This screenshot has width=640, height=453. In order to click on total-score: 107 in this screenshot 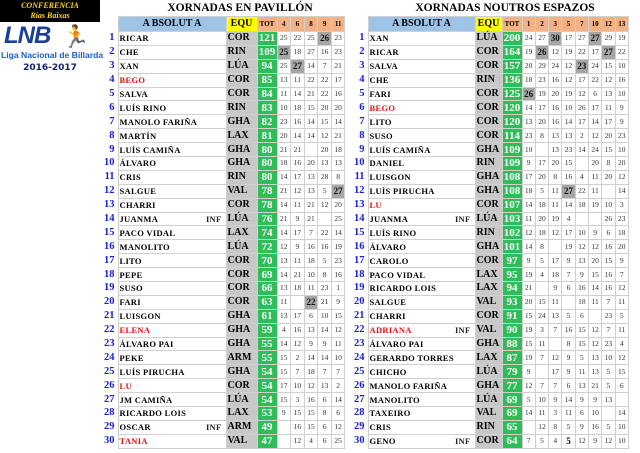, I will do `click(512, 205)`.